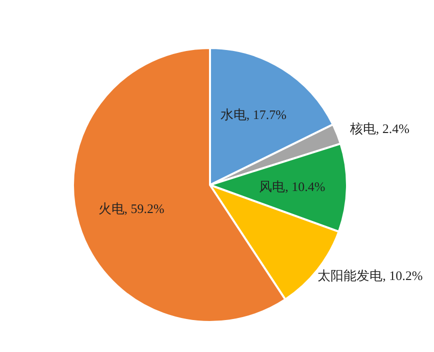 The image size is (434, 352). What do you see at coordinates (292, 186) in the screenshot?
I see `slice-label: 风电, 10.4%` at bounding box center [292, 186].